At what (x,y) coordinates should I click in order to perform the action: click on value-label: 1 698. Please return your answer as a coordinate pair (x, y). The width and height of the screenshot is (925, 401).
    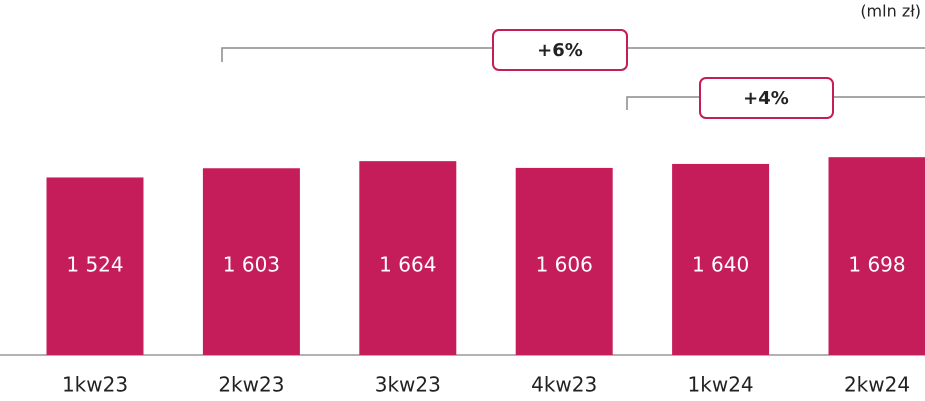
    Looking at the image, I should click on (876, 265).